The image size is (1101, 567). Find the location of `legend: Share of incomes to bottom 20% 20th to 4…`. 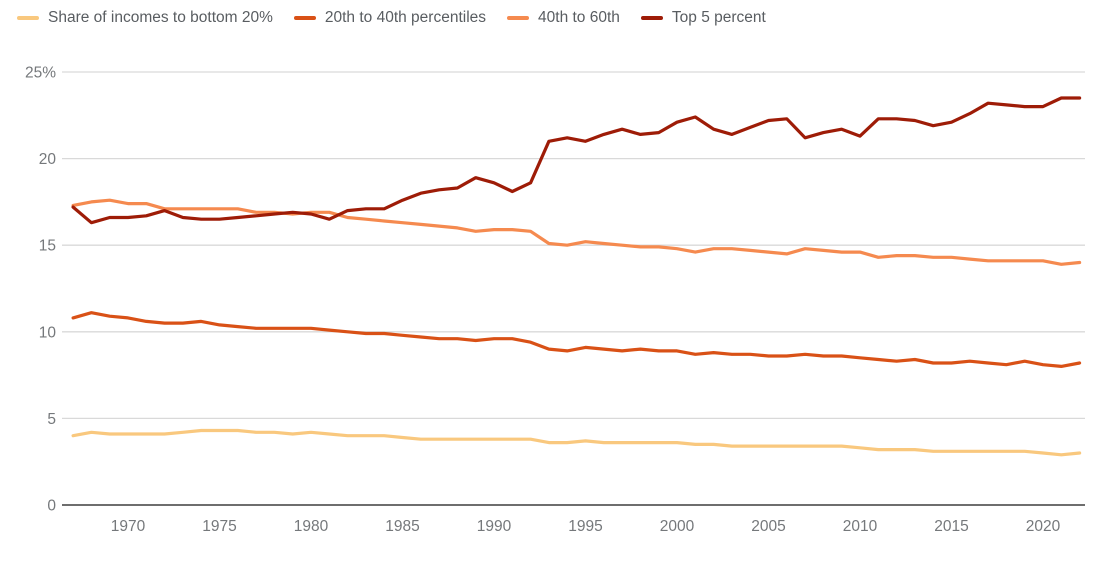

legend: Share of incomes to bottom 20% 20th to 4… is located at coordinates (391, 18).